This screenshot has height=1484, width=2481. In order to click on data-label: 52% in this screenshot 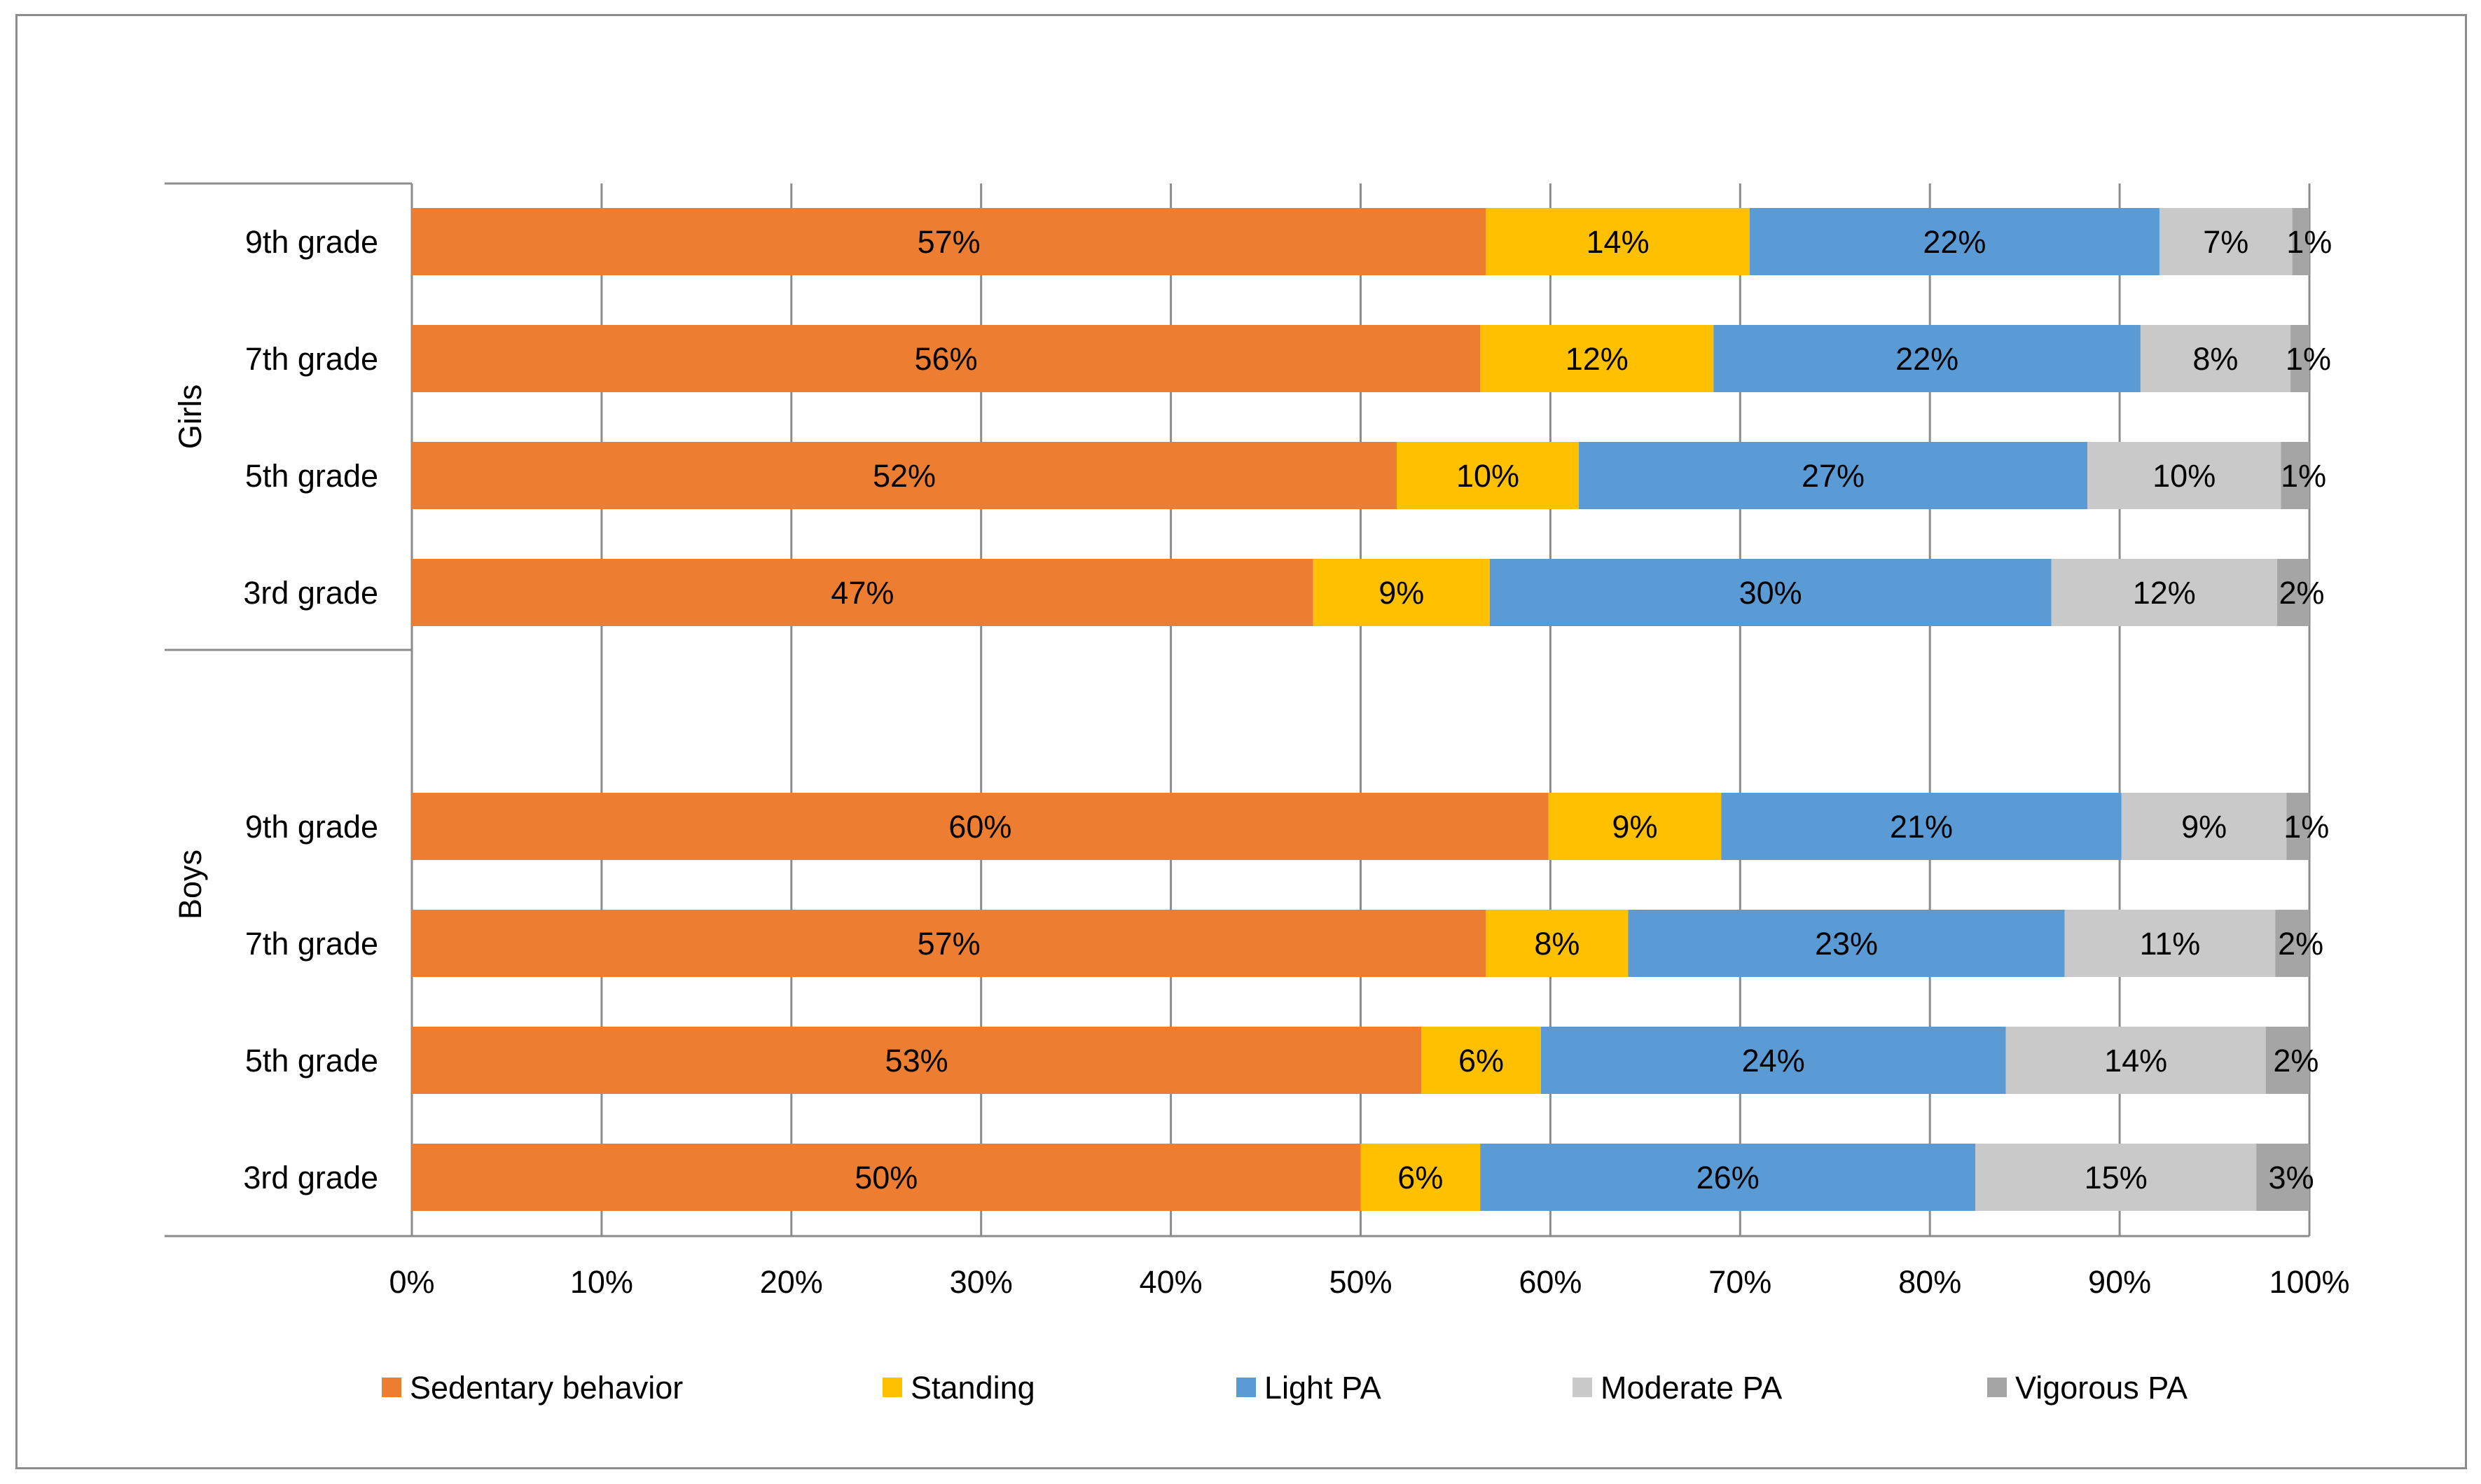, I will do `click(904, 476)`.